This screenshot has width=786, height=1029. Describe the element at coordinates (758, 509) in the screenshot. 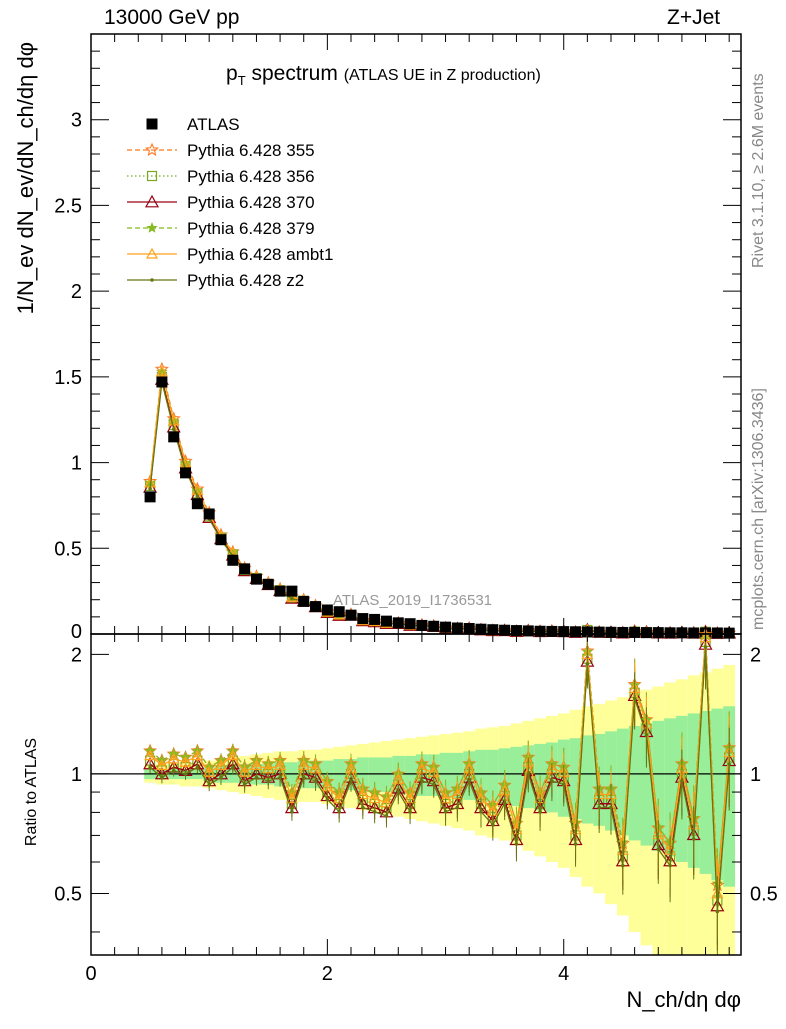

I see `mcplots-label: mcplots.cern.ch [arXiv:1306.3436]` at that location.